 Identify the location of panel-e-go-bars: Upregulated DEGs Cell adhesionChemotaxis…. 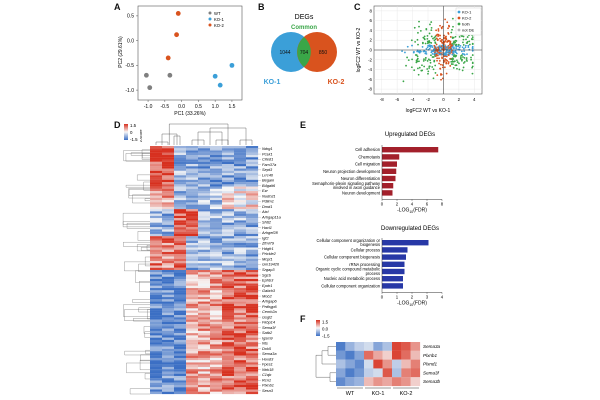
(378, 219).